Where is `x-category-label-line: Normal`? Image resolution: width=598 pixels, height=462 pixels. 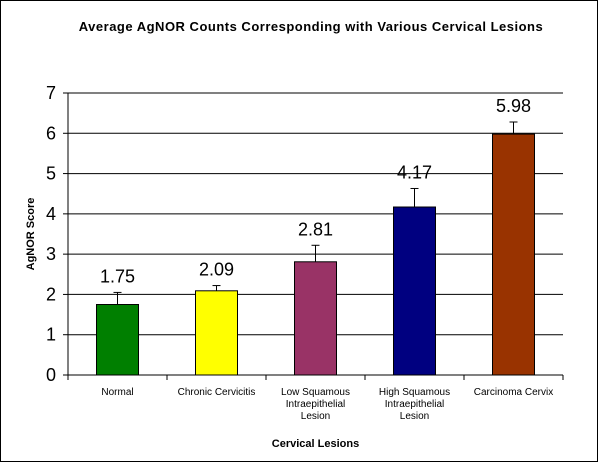 x-category-label-line: Normal is located at coordinates (117, 392).